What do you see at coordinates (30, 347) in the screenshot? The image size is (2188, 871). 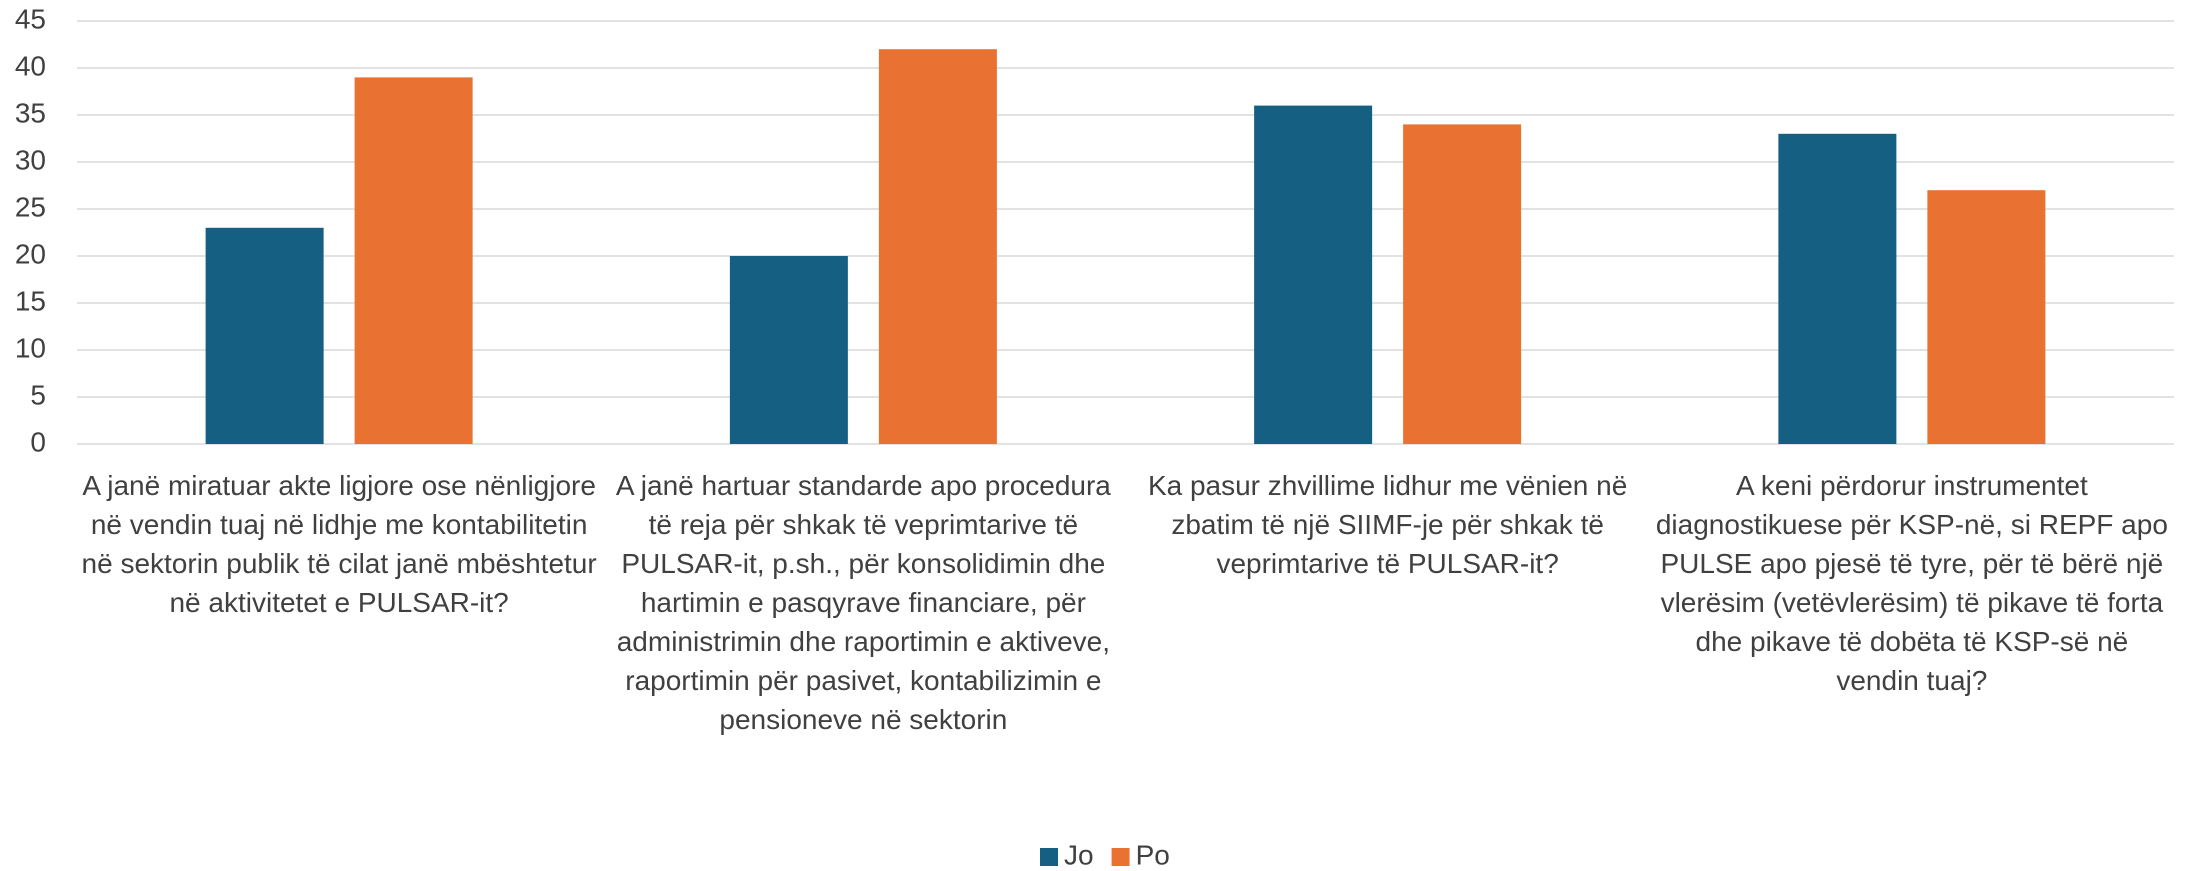 I see `y-tick-label: 10` at bounding box center [30, 347].